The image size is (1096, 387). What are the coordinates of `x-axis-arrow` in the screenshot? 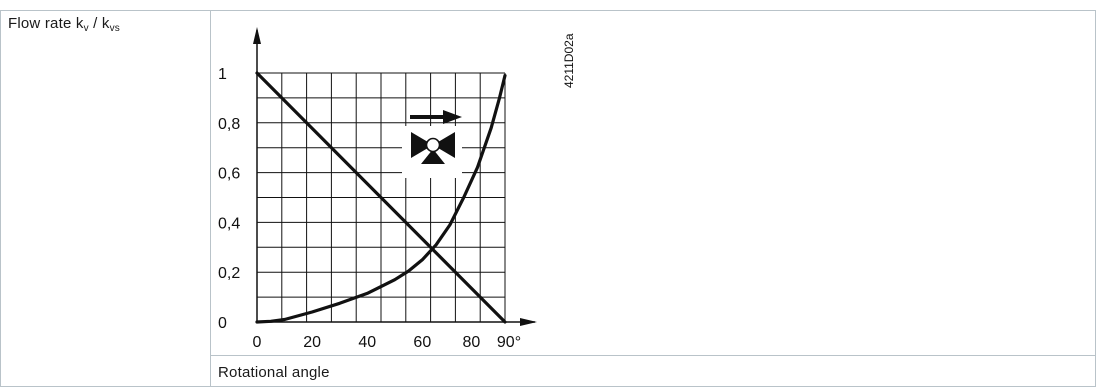 It's located at (528, 322).